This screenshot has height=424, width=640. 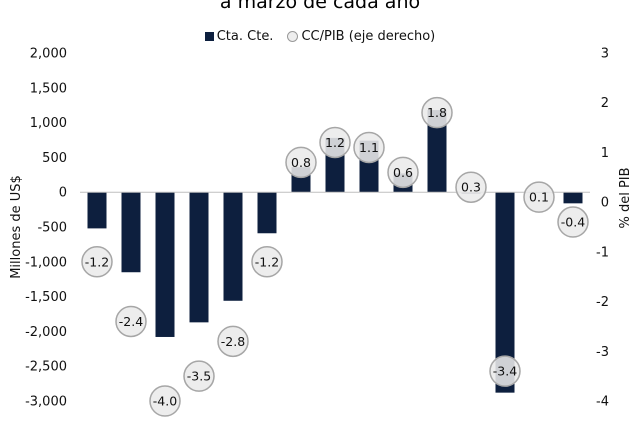 I want to click on ratio-label-6: 0.8, so click(x=301, y=162).